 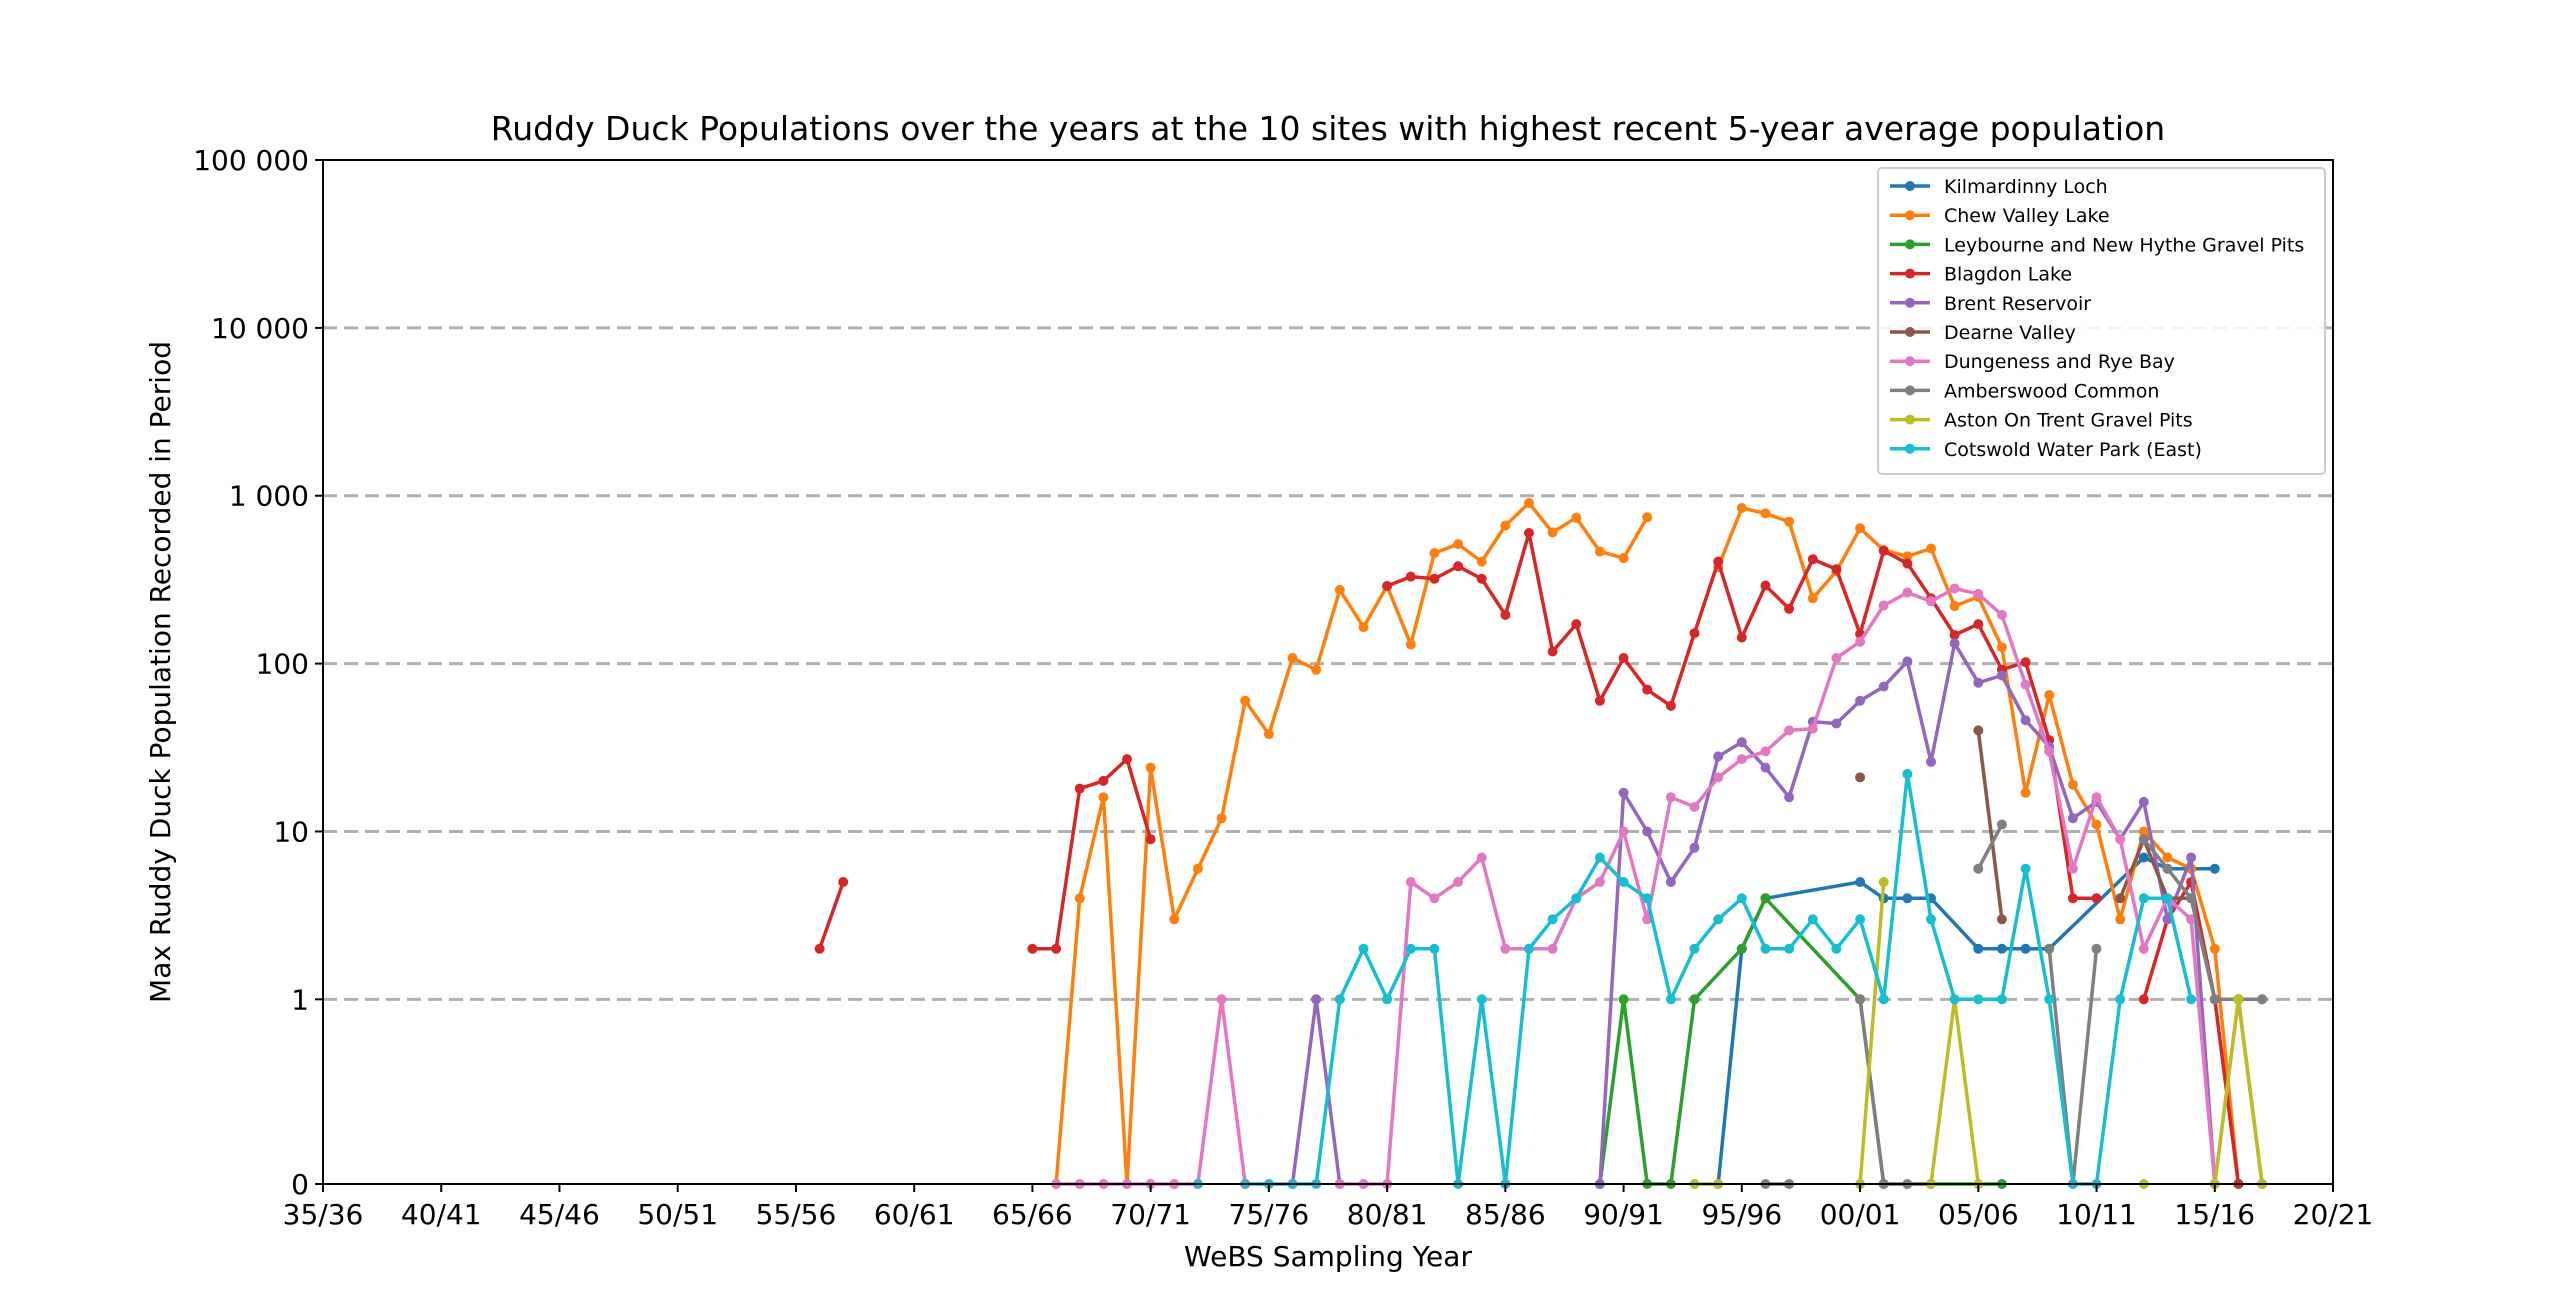 What do you see at coordinates (291, 831) in the screenshot?
I see `y-tick-label: 10` at bounding box center [291, 831].